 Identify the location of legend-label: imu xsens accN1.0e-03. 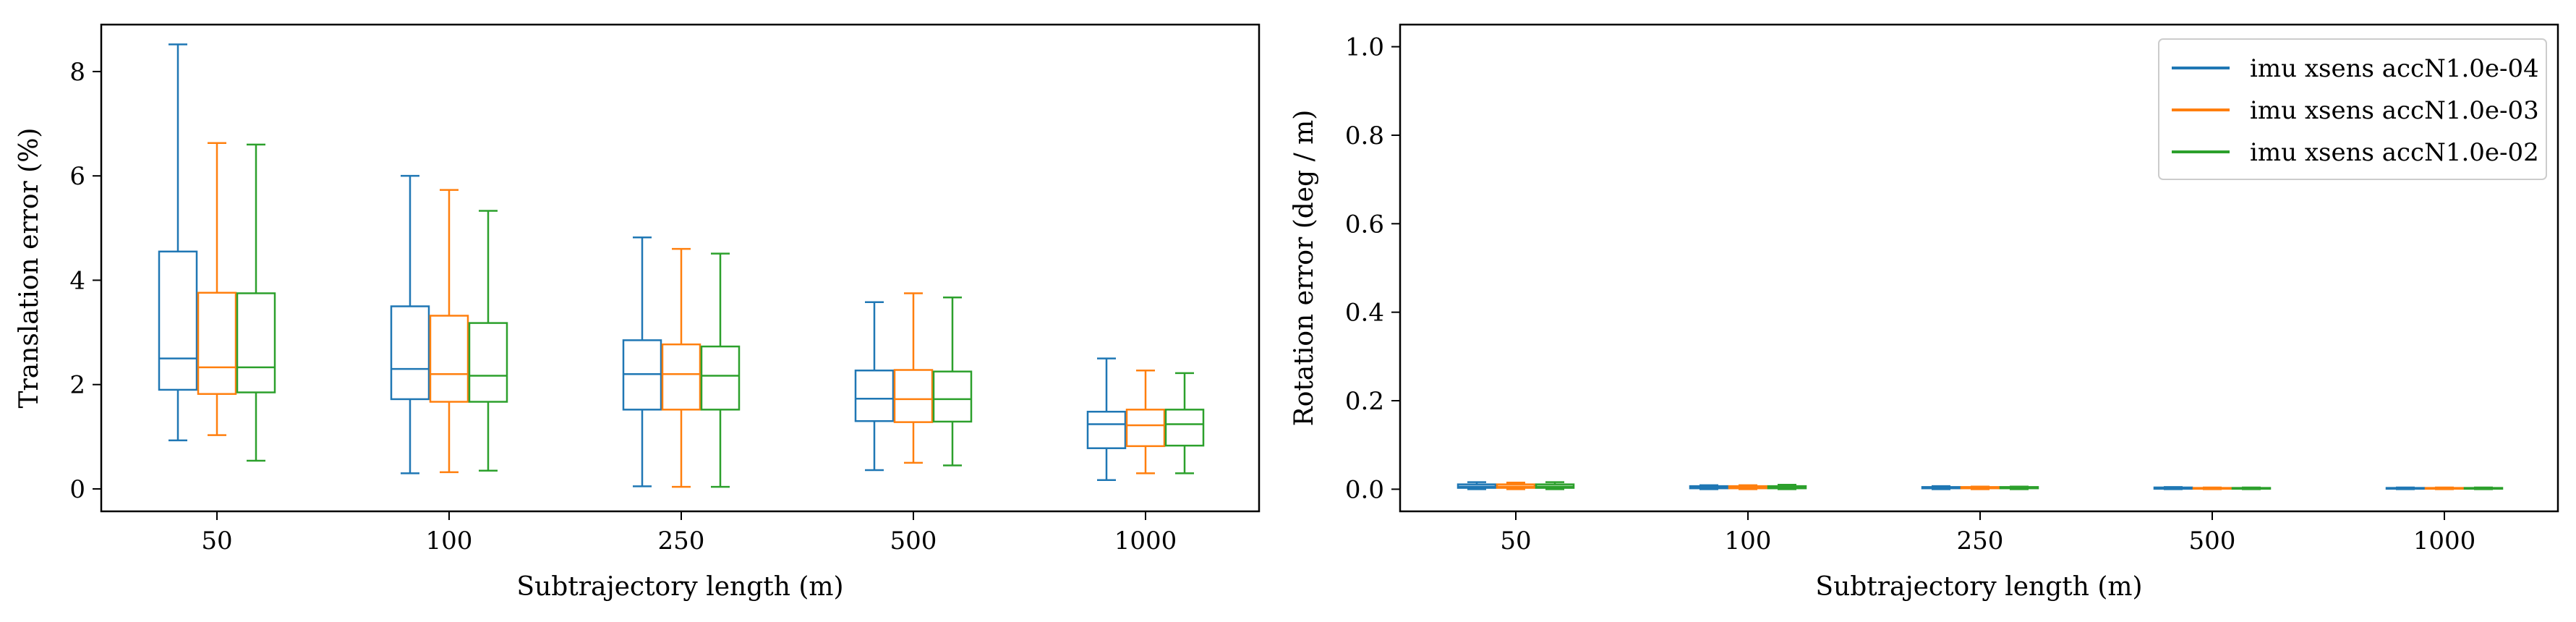
(2394, 110).